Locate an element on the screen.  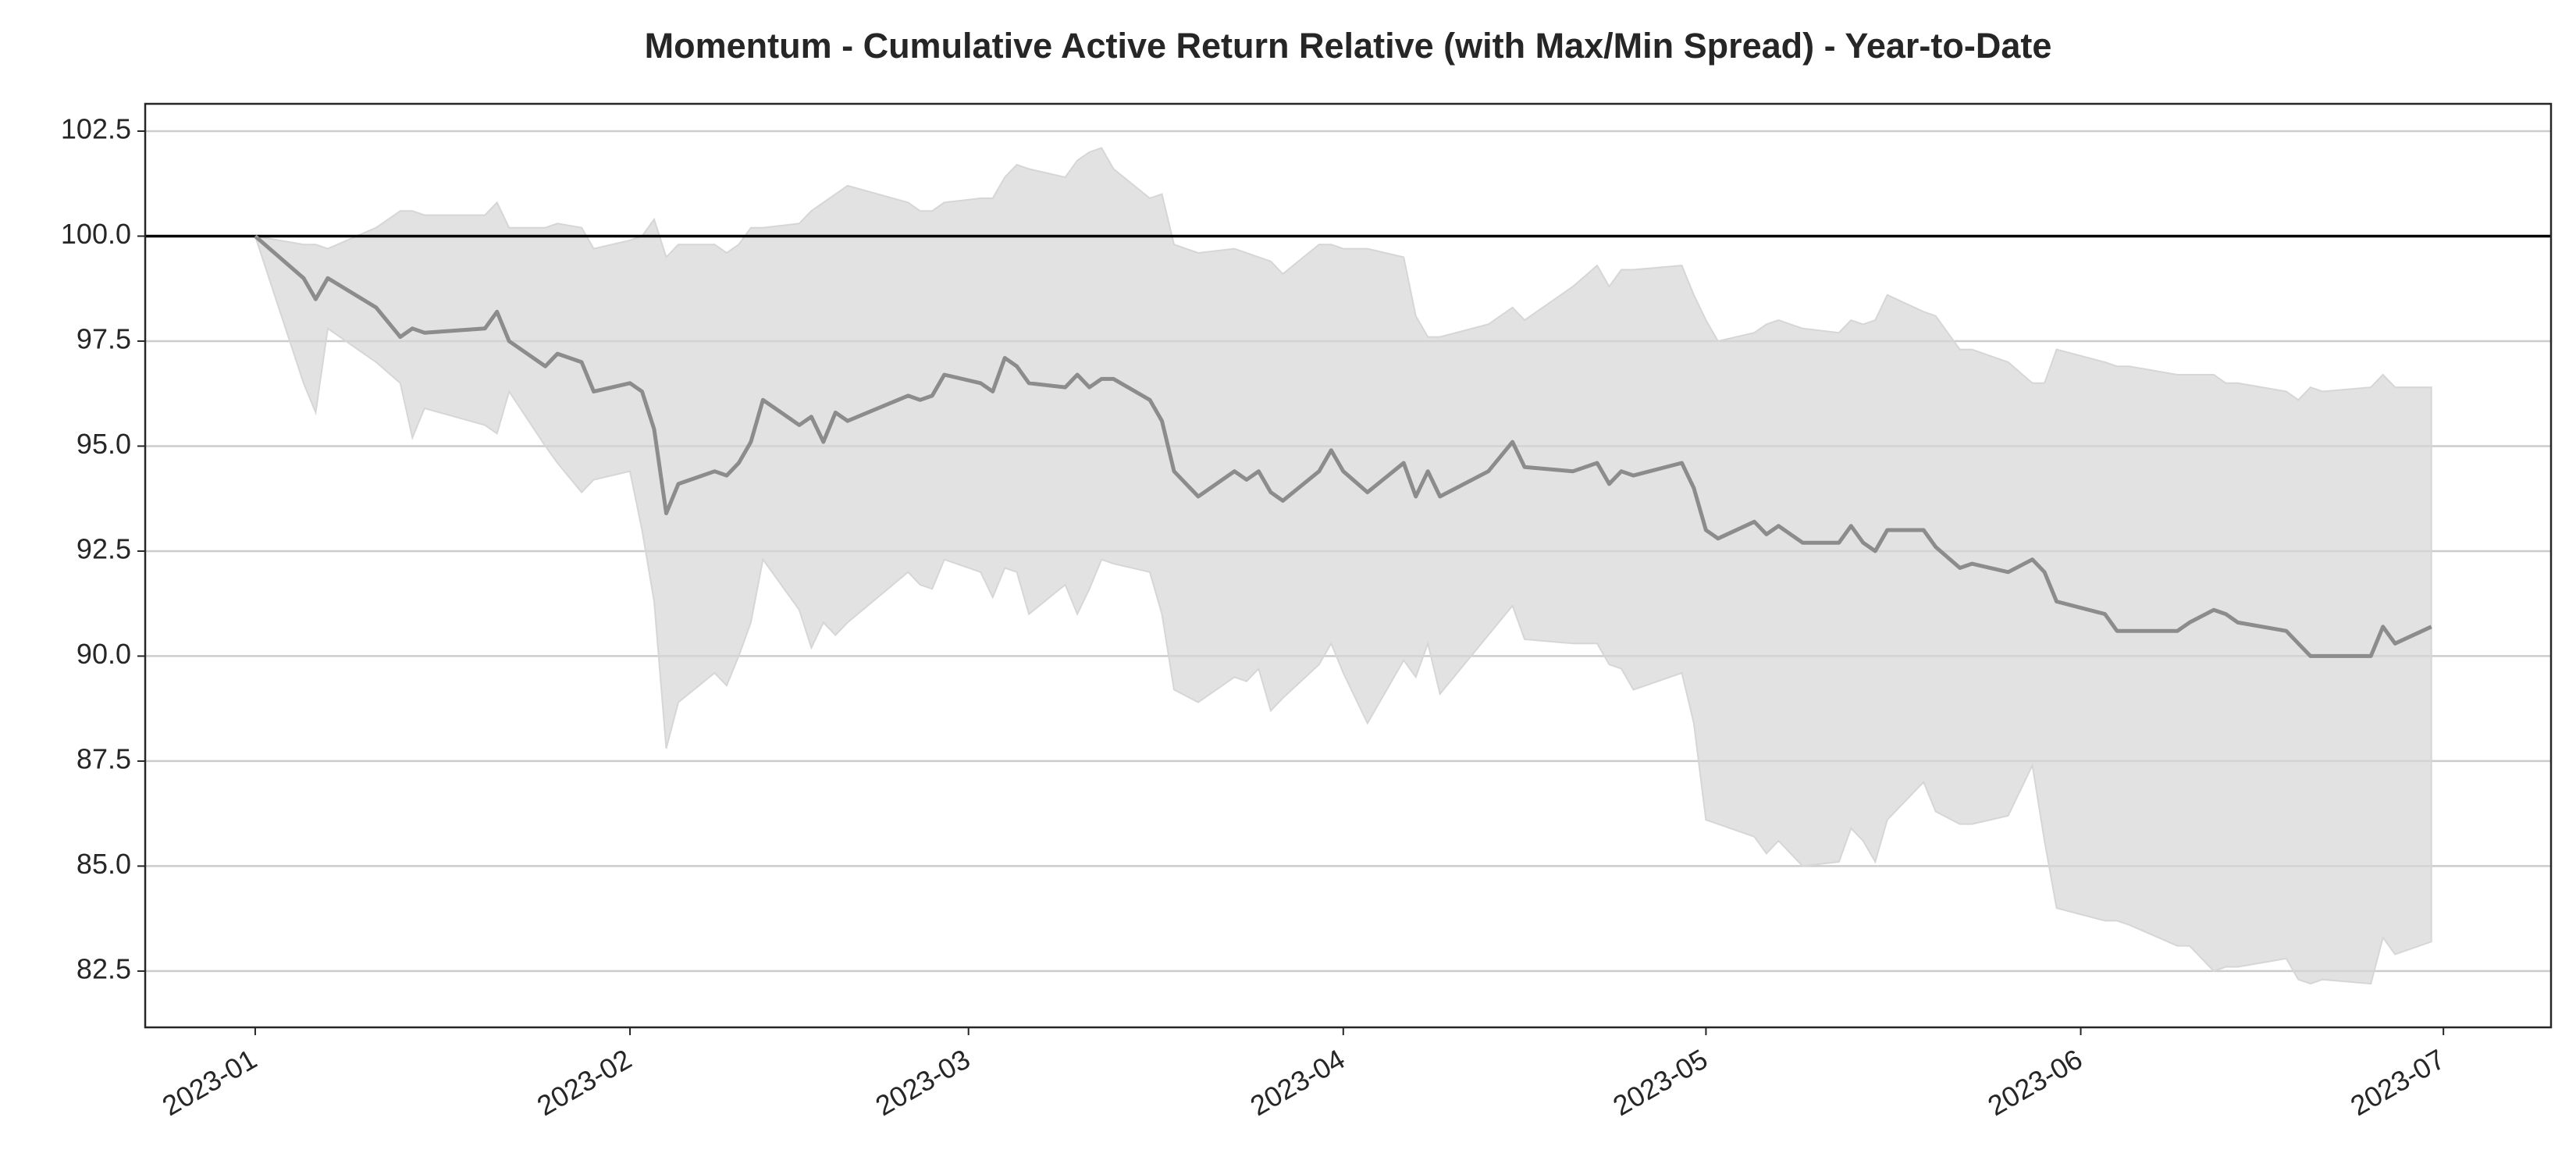
x-tick-label: 2023-07 is located at coordinates (2397, 1083).